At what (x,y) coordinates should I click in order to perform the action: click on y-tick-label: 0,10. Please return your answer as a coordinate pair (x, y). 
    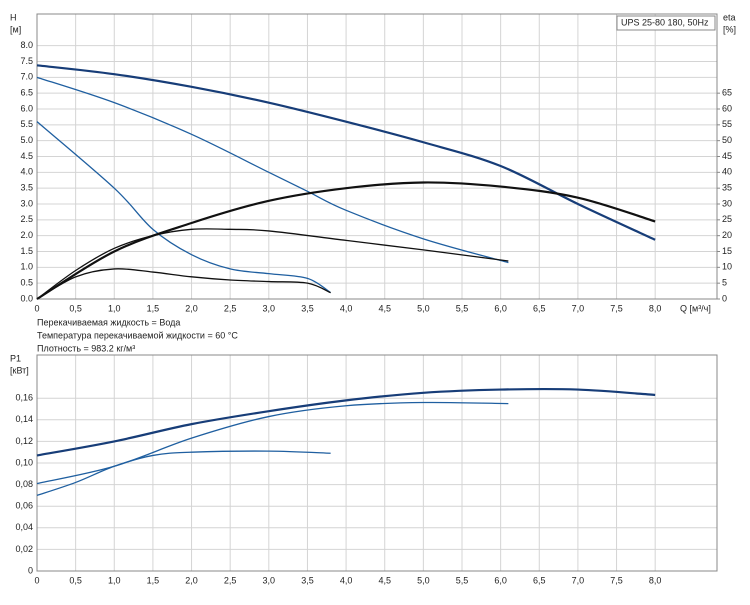
    Looking at the image, I should click on (24, 462).